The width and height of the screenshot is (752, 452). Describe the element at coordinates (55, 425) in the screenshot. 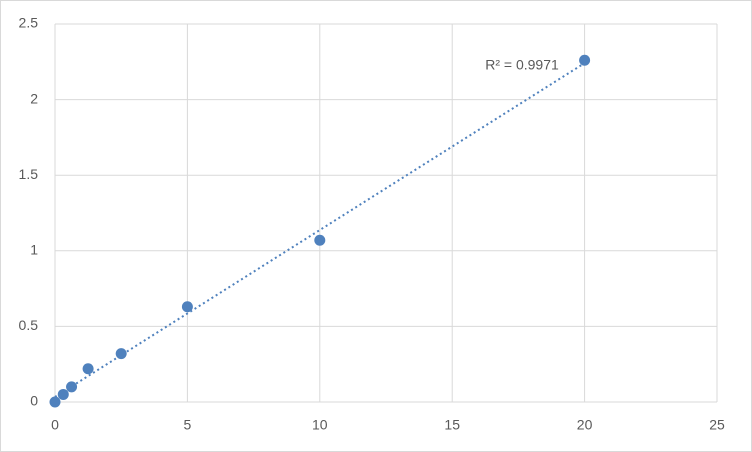

I see `x-tick-label: 0` at that location.